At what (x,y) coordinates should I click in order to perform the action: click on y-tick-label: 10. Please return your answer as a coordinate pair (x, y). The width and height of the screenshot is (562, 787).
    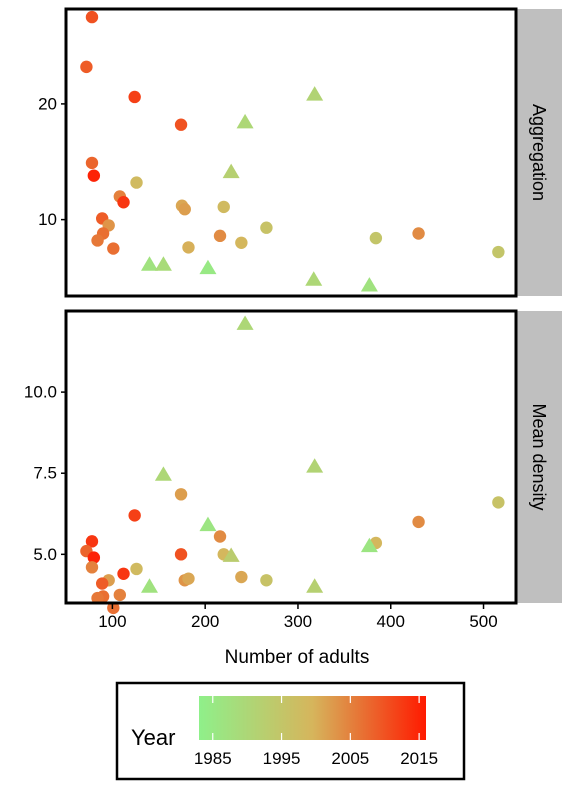
    Looking at the image, I should click on (47, 219).